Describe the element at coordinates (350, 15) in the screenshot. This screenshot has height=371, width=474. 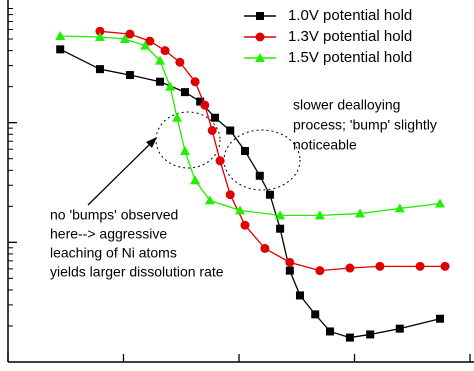
I see `legend-label: 1.0V potential hold` at that location.